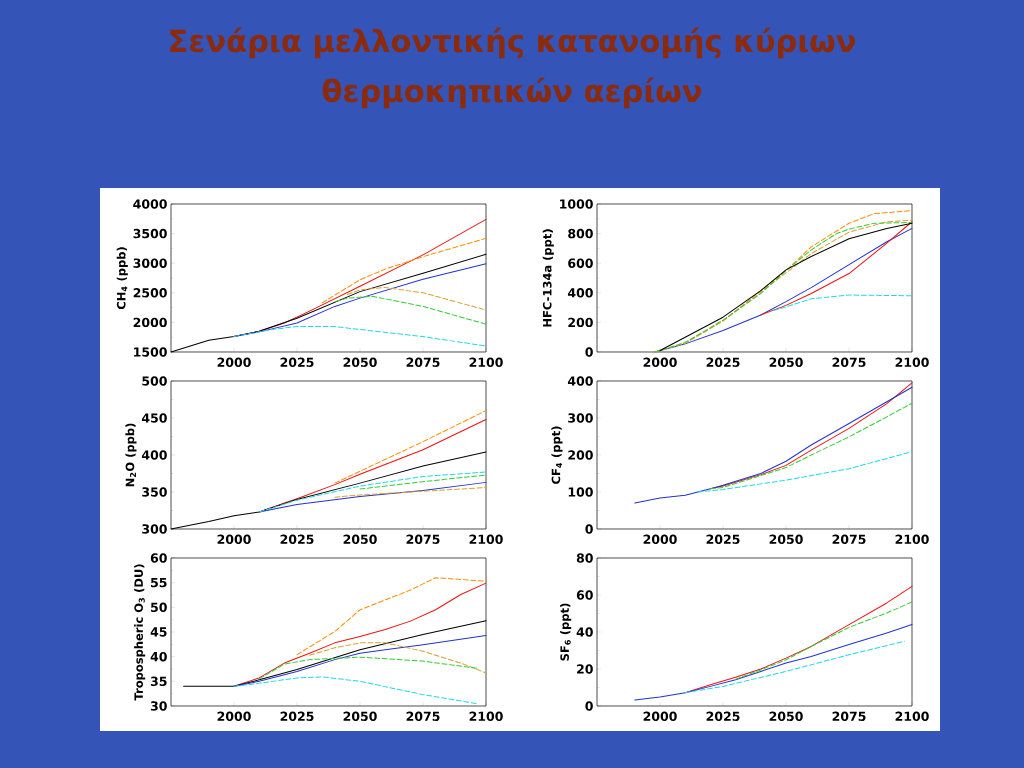 This screenshot has width=1024, height=768. What do you see at coordinates (150, 293) in the screenshot?
I see `y-tick-label: 2500` at bounding box center [150, 293].